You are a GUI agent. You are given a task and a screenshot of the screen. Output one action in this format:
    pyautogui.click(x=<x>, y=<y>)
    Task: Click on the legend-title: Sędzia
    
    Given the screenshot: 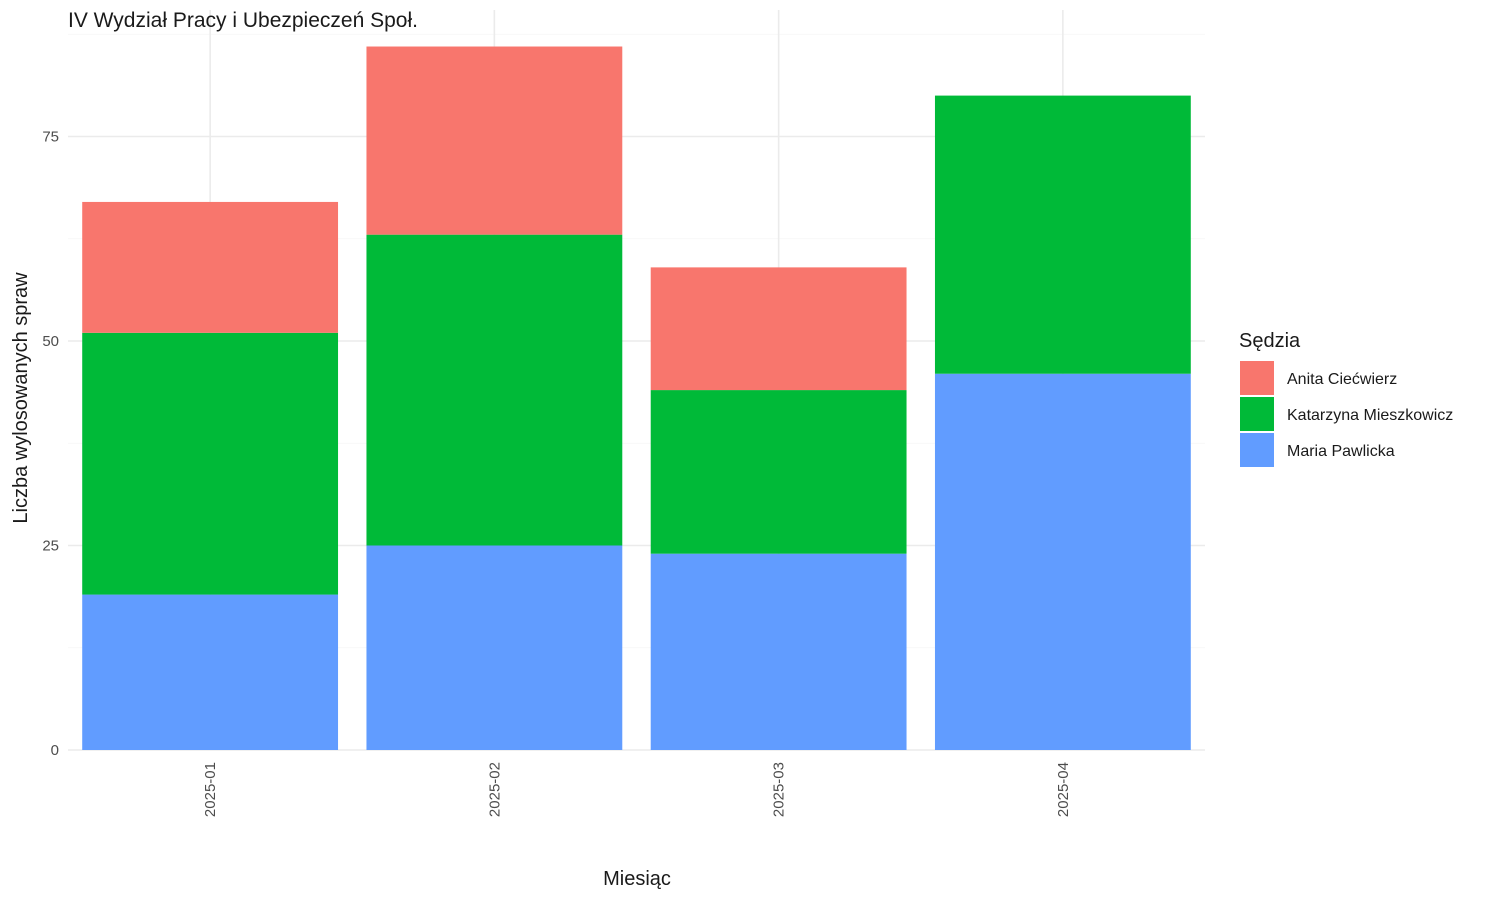 What is the action you would take?
    pyautogui.click(x=1270, y=341)
    